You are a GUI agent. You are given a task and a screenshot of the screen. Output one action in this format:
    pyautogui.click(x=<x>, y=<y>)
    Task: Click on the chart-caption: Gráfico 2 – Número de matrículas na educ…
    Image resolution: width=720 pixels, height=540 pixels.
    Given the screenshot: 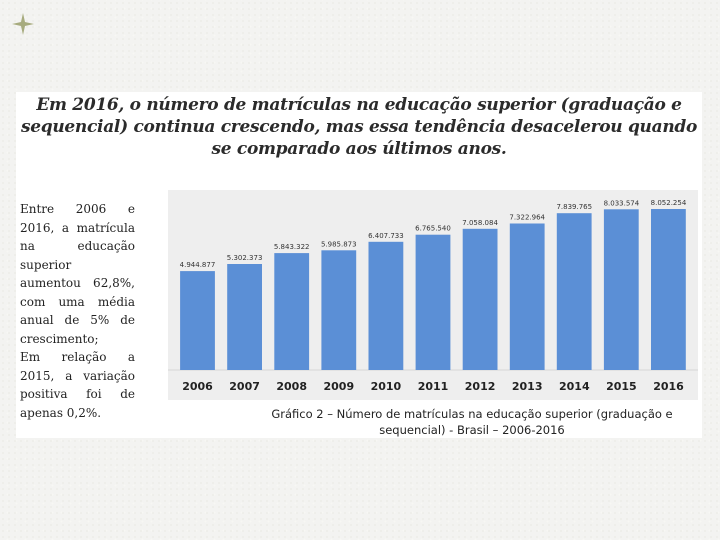 What is the action you would take?
    pyautogui.click(x=472, y=422)
    